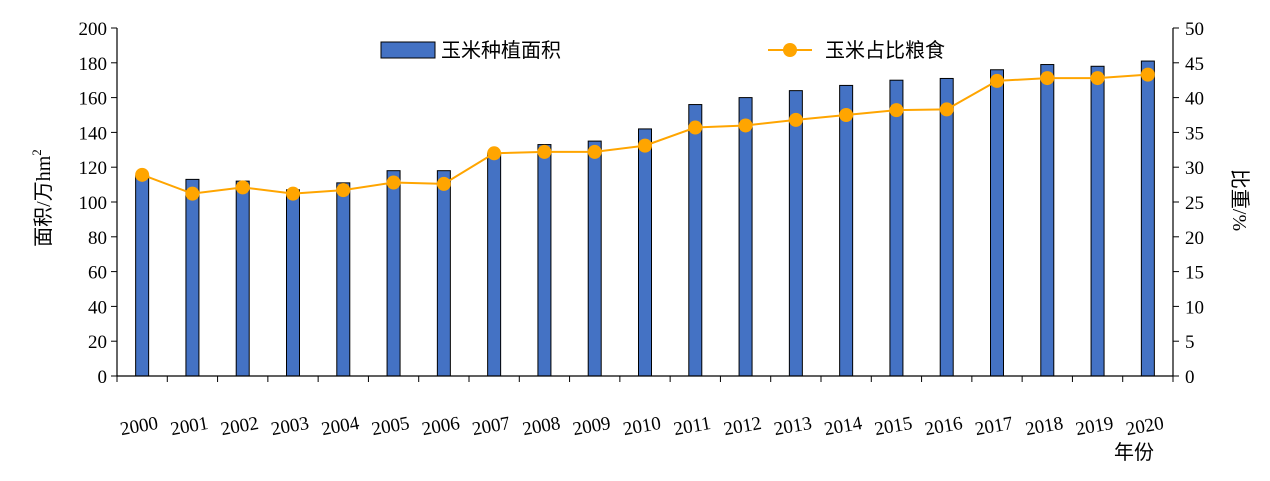  What do you see at coordinates (795, 119) in the screenshot?
I see `line-point-2013` at bounding box center [795, 119].